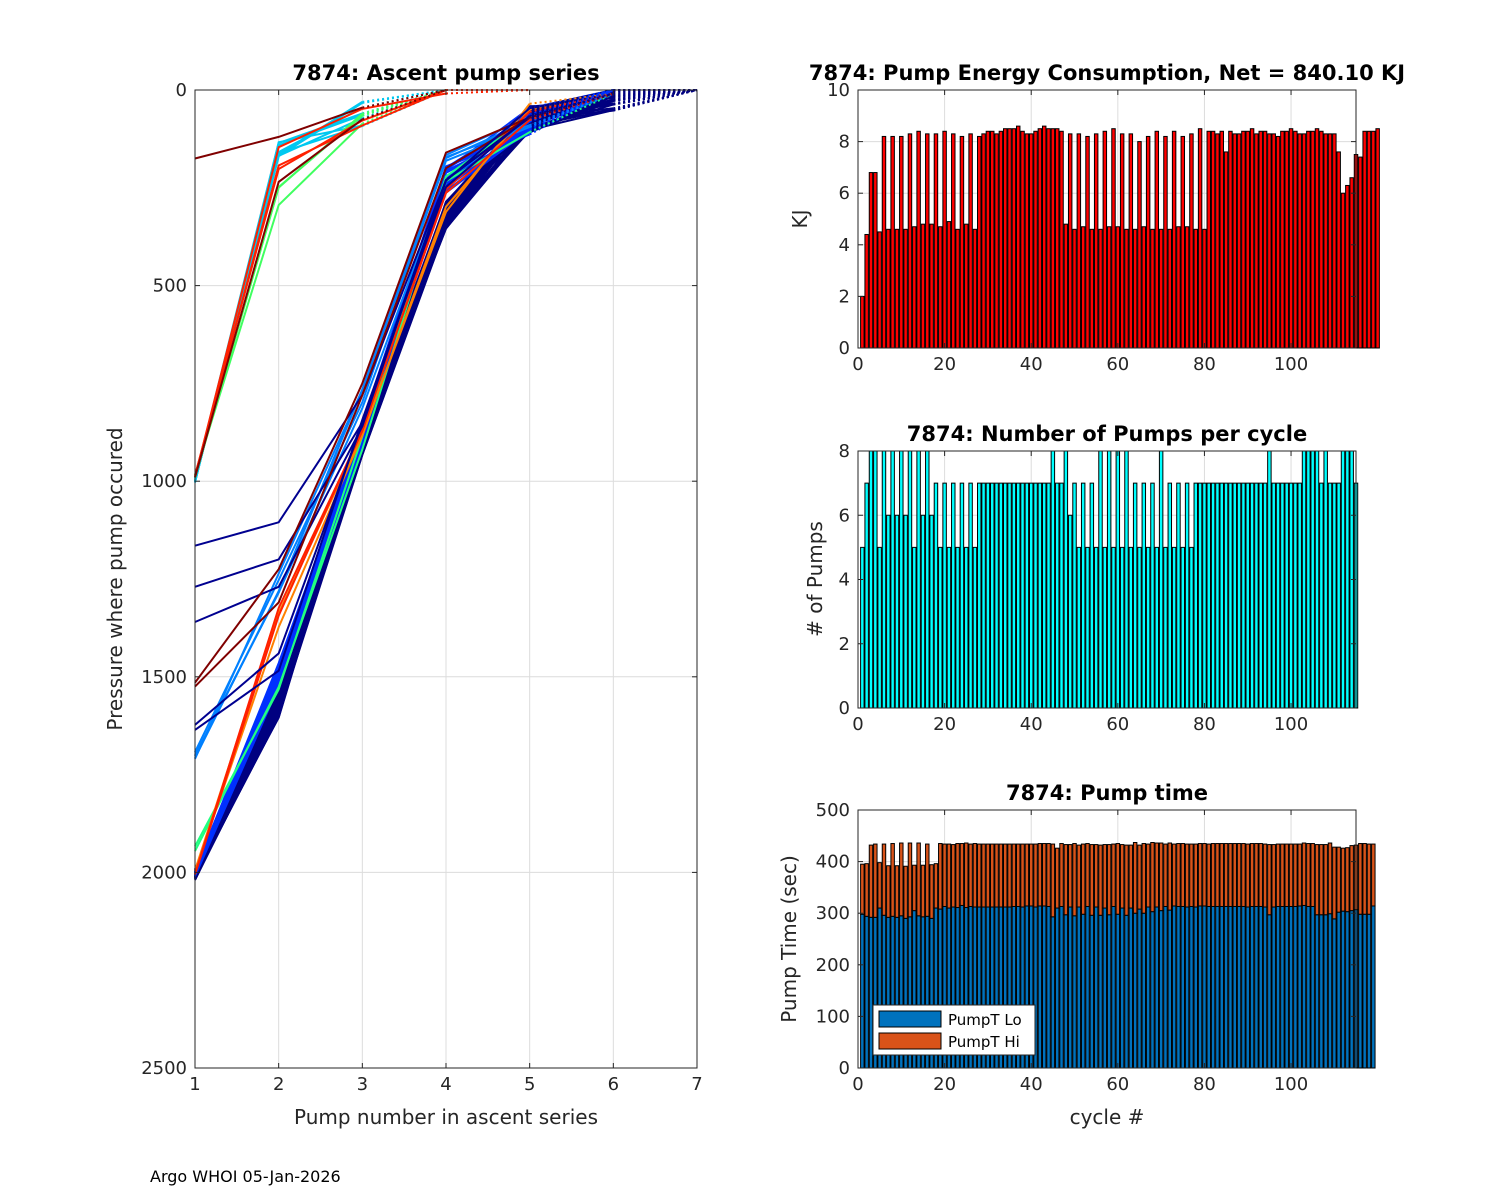 The width and height of the screenshot is (1500, 1200). I want to click on y-tick-label: 0, so click(844, 1068).